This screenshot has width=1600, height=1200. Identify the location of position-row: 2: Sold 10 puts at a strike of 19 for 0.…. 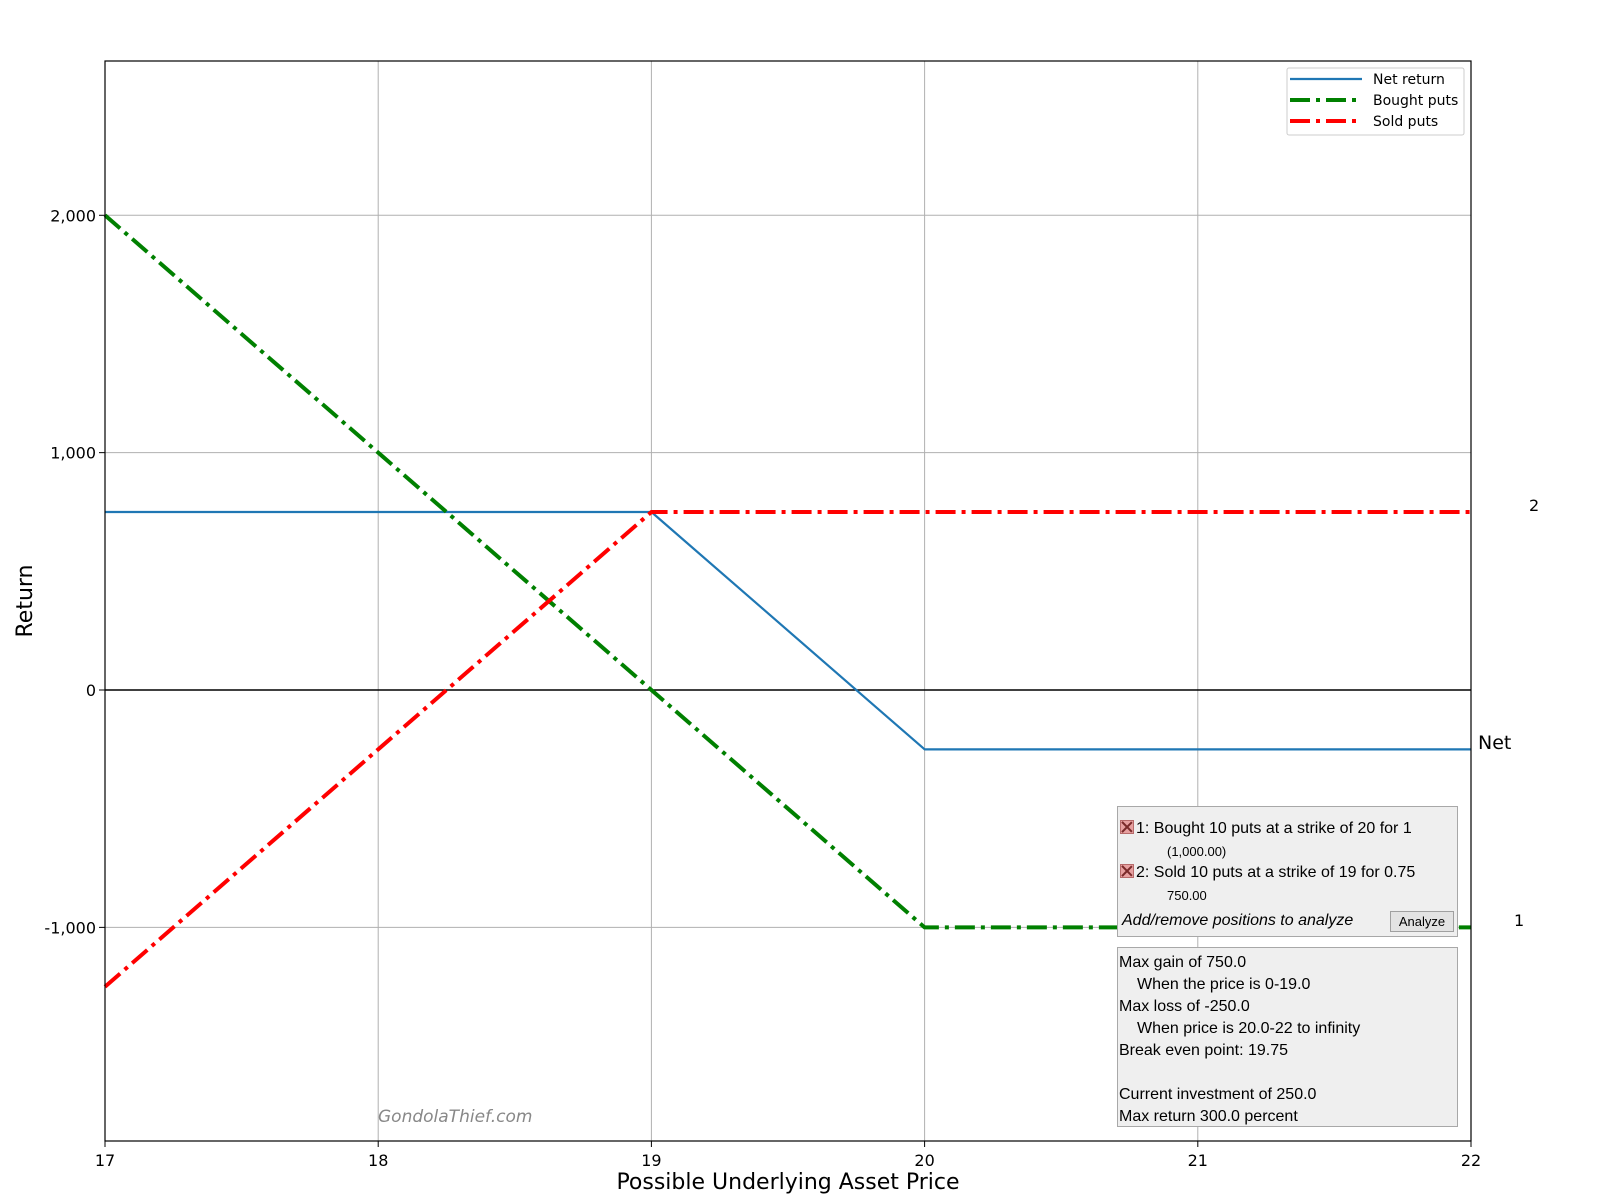
(1267, 873).